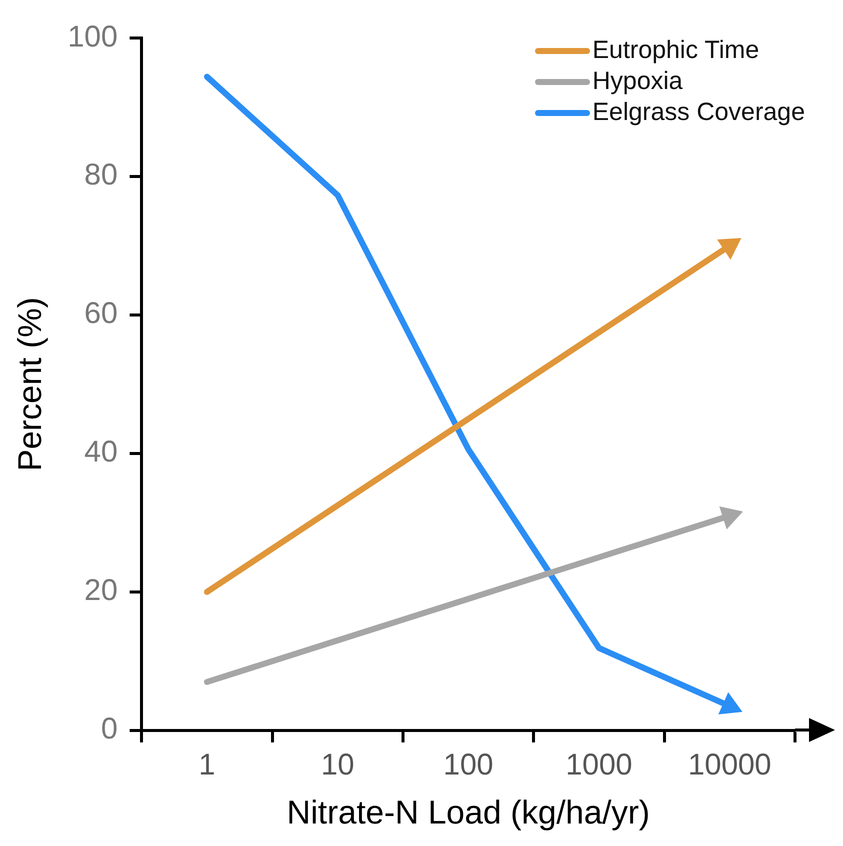 This screenshot has width=843, height=846. I want to click on x-tick-label: 100, so click(468, 765).